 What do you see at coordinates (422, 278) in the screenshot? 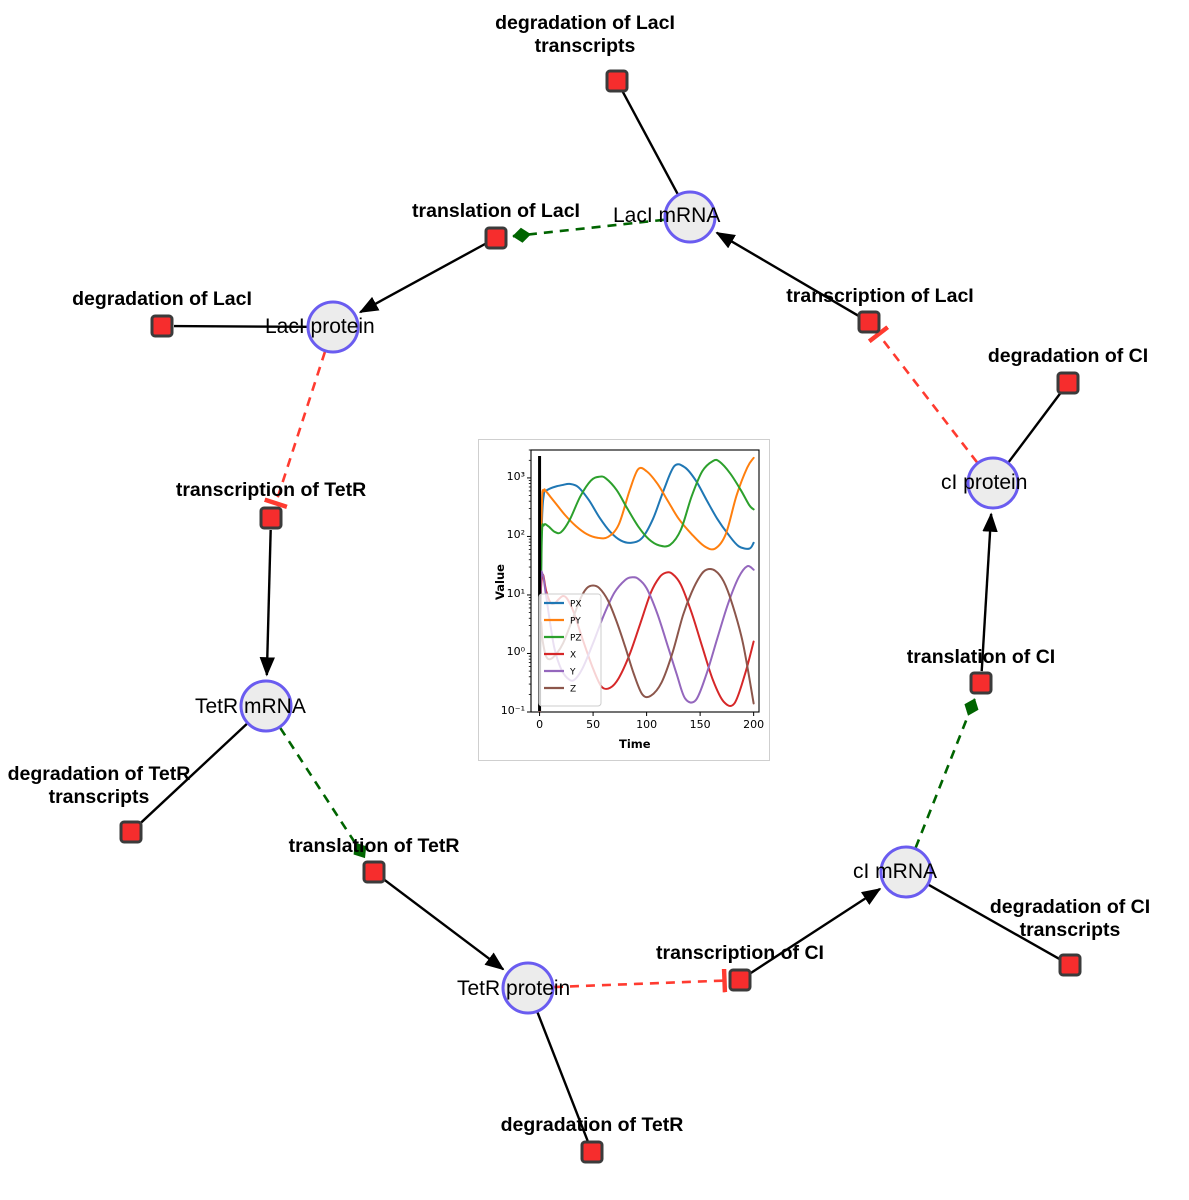
I see `edge-e-transl-laciprot` at bounding box center [422, 278].